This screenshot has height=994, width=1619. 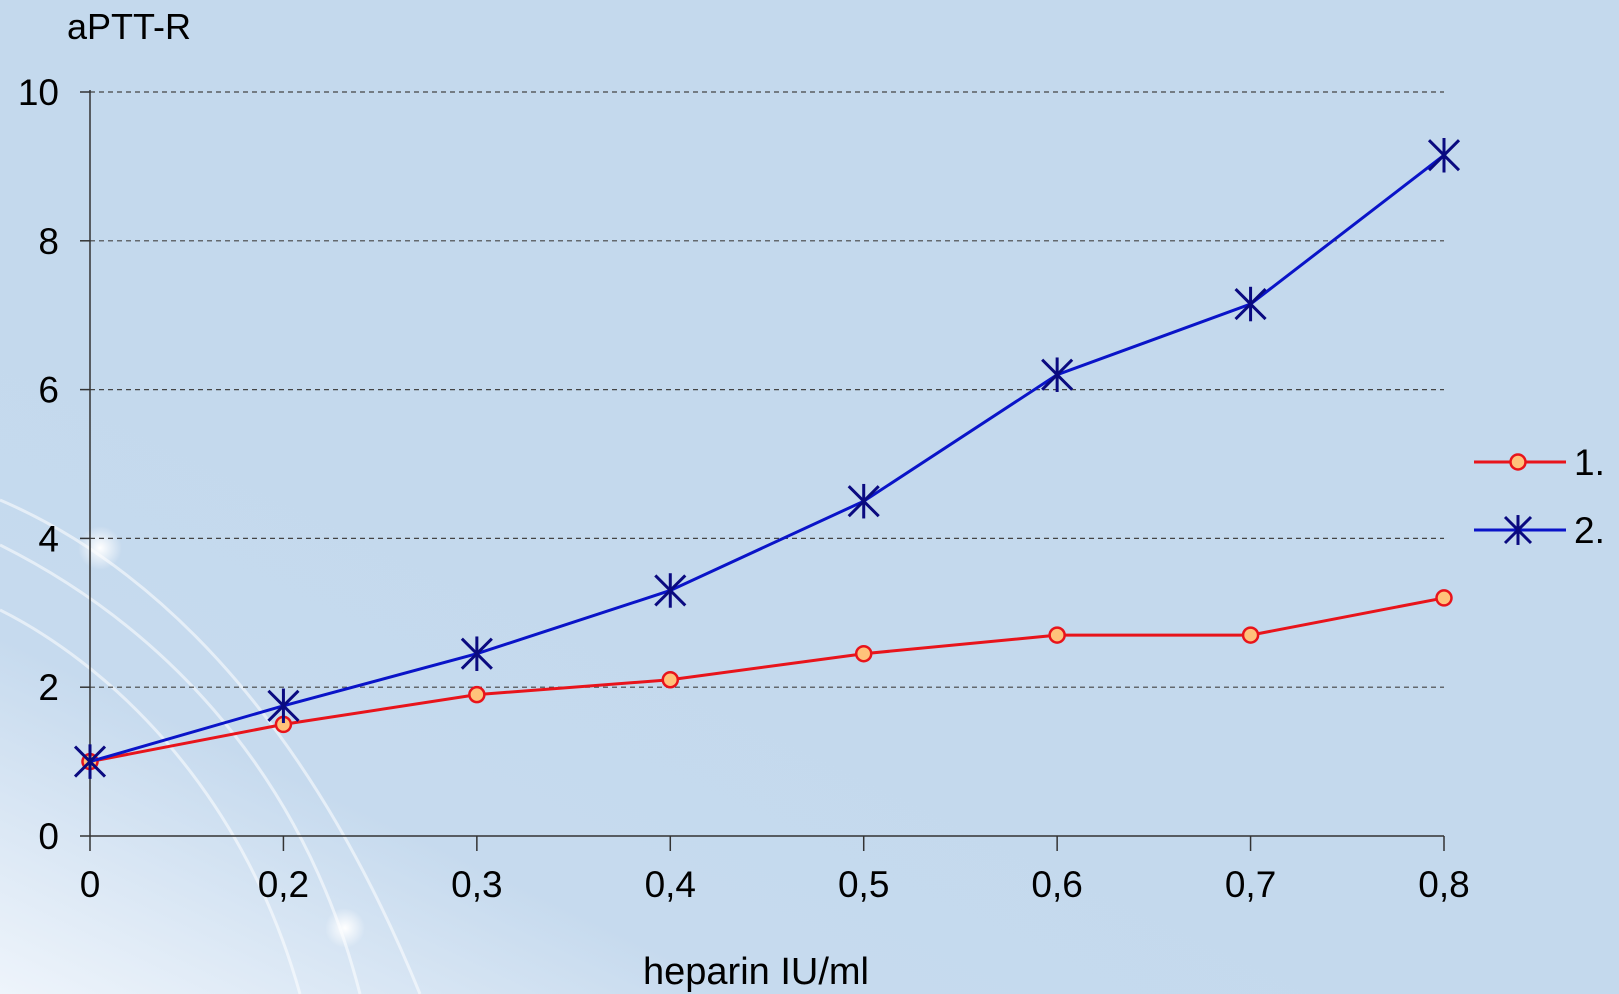 What do you see at coordinates (48, 241) in the screenshot?
I see `y-tick-label: 8` at bounding box center [48, 241].